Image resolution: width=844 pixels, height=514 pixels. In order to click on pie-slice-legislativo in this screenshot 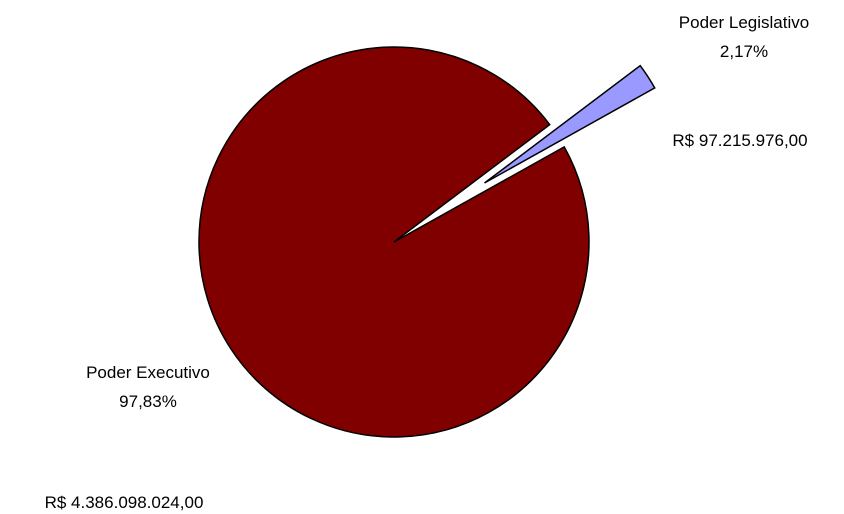, I will do `click(570, 124)`.